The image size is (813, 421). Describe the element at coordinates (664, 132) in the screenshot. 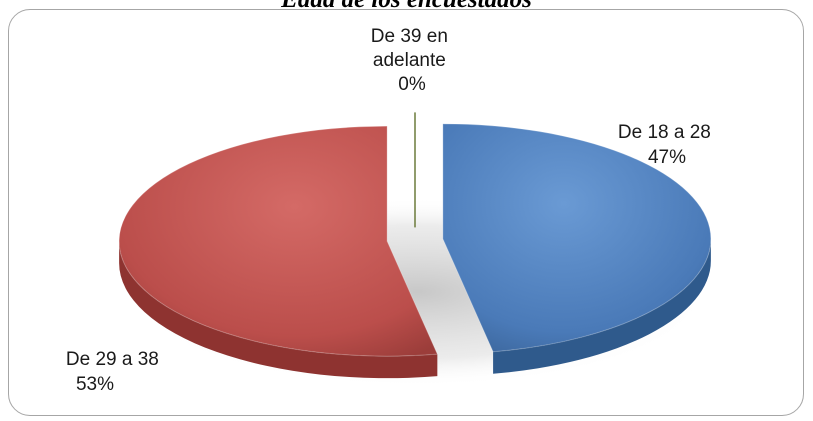

I see `slice-label-18-28-name: De 18 a 28` at that location.